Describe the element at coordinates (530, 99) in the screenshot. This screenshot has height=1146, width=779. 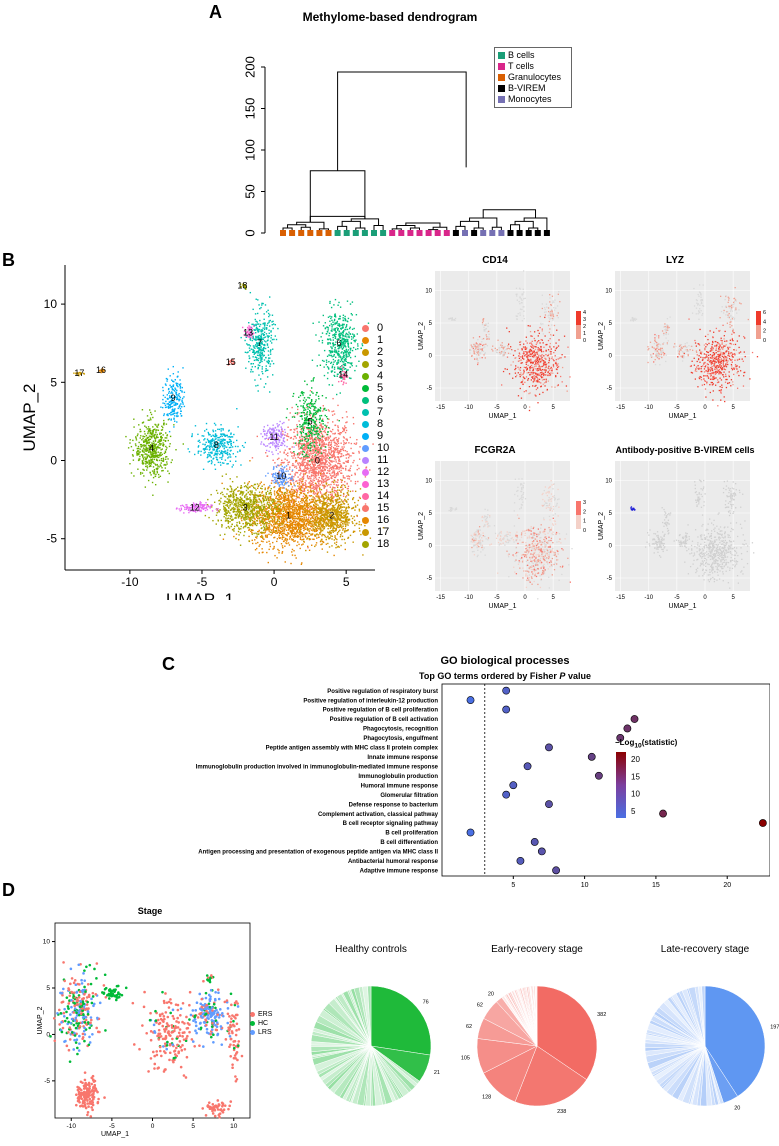
I see `dendro-legend-label: Monocytes` at that location.